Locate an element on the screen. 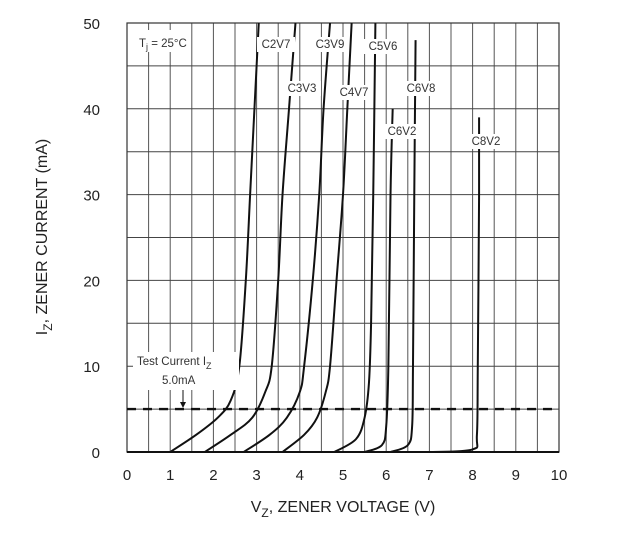 This screenshot has height=537, width=628. curve-c4v7 is located at coordinates (317, 237).